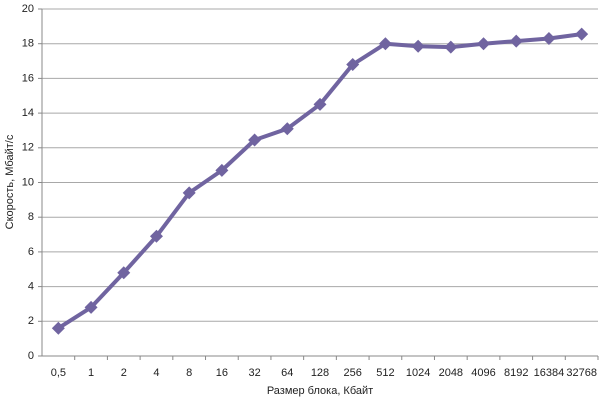  I want to click on y-tick-label: 14, so click(28, 113).